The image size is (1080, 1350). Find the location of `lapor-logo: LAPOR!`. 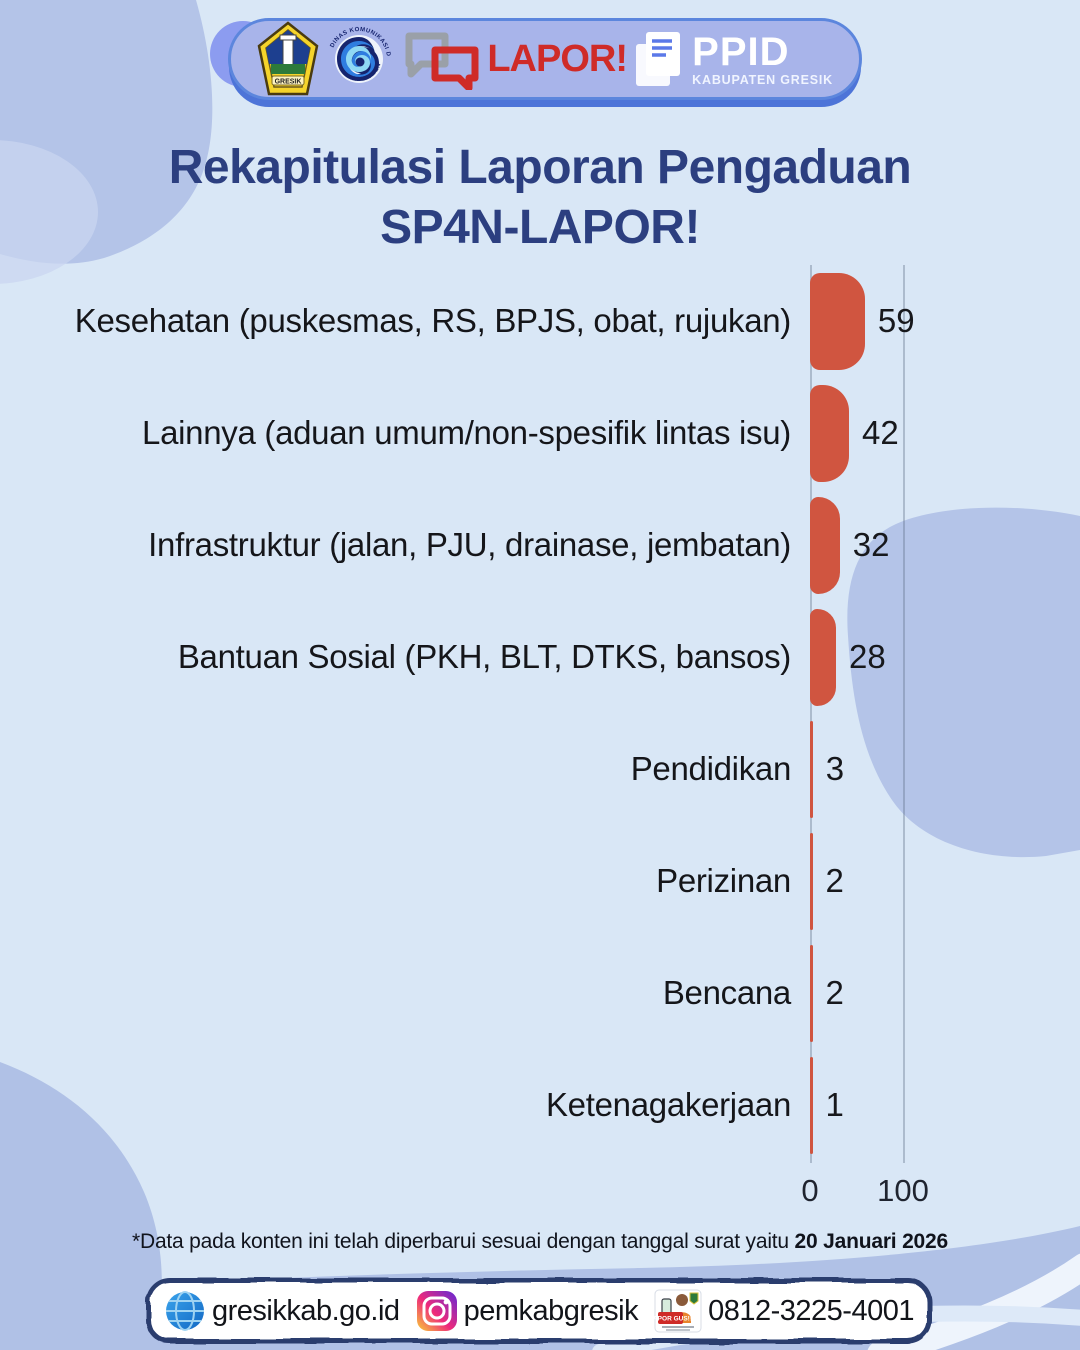

lapor-logo: LAPOR! is located at coordinates (513, 59).